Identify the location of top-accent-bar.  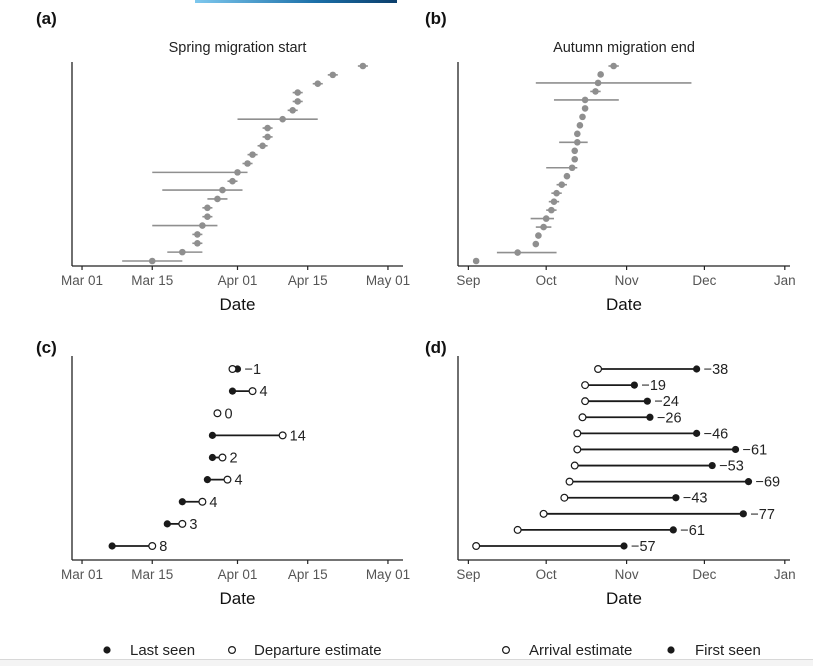
(296, 1).